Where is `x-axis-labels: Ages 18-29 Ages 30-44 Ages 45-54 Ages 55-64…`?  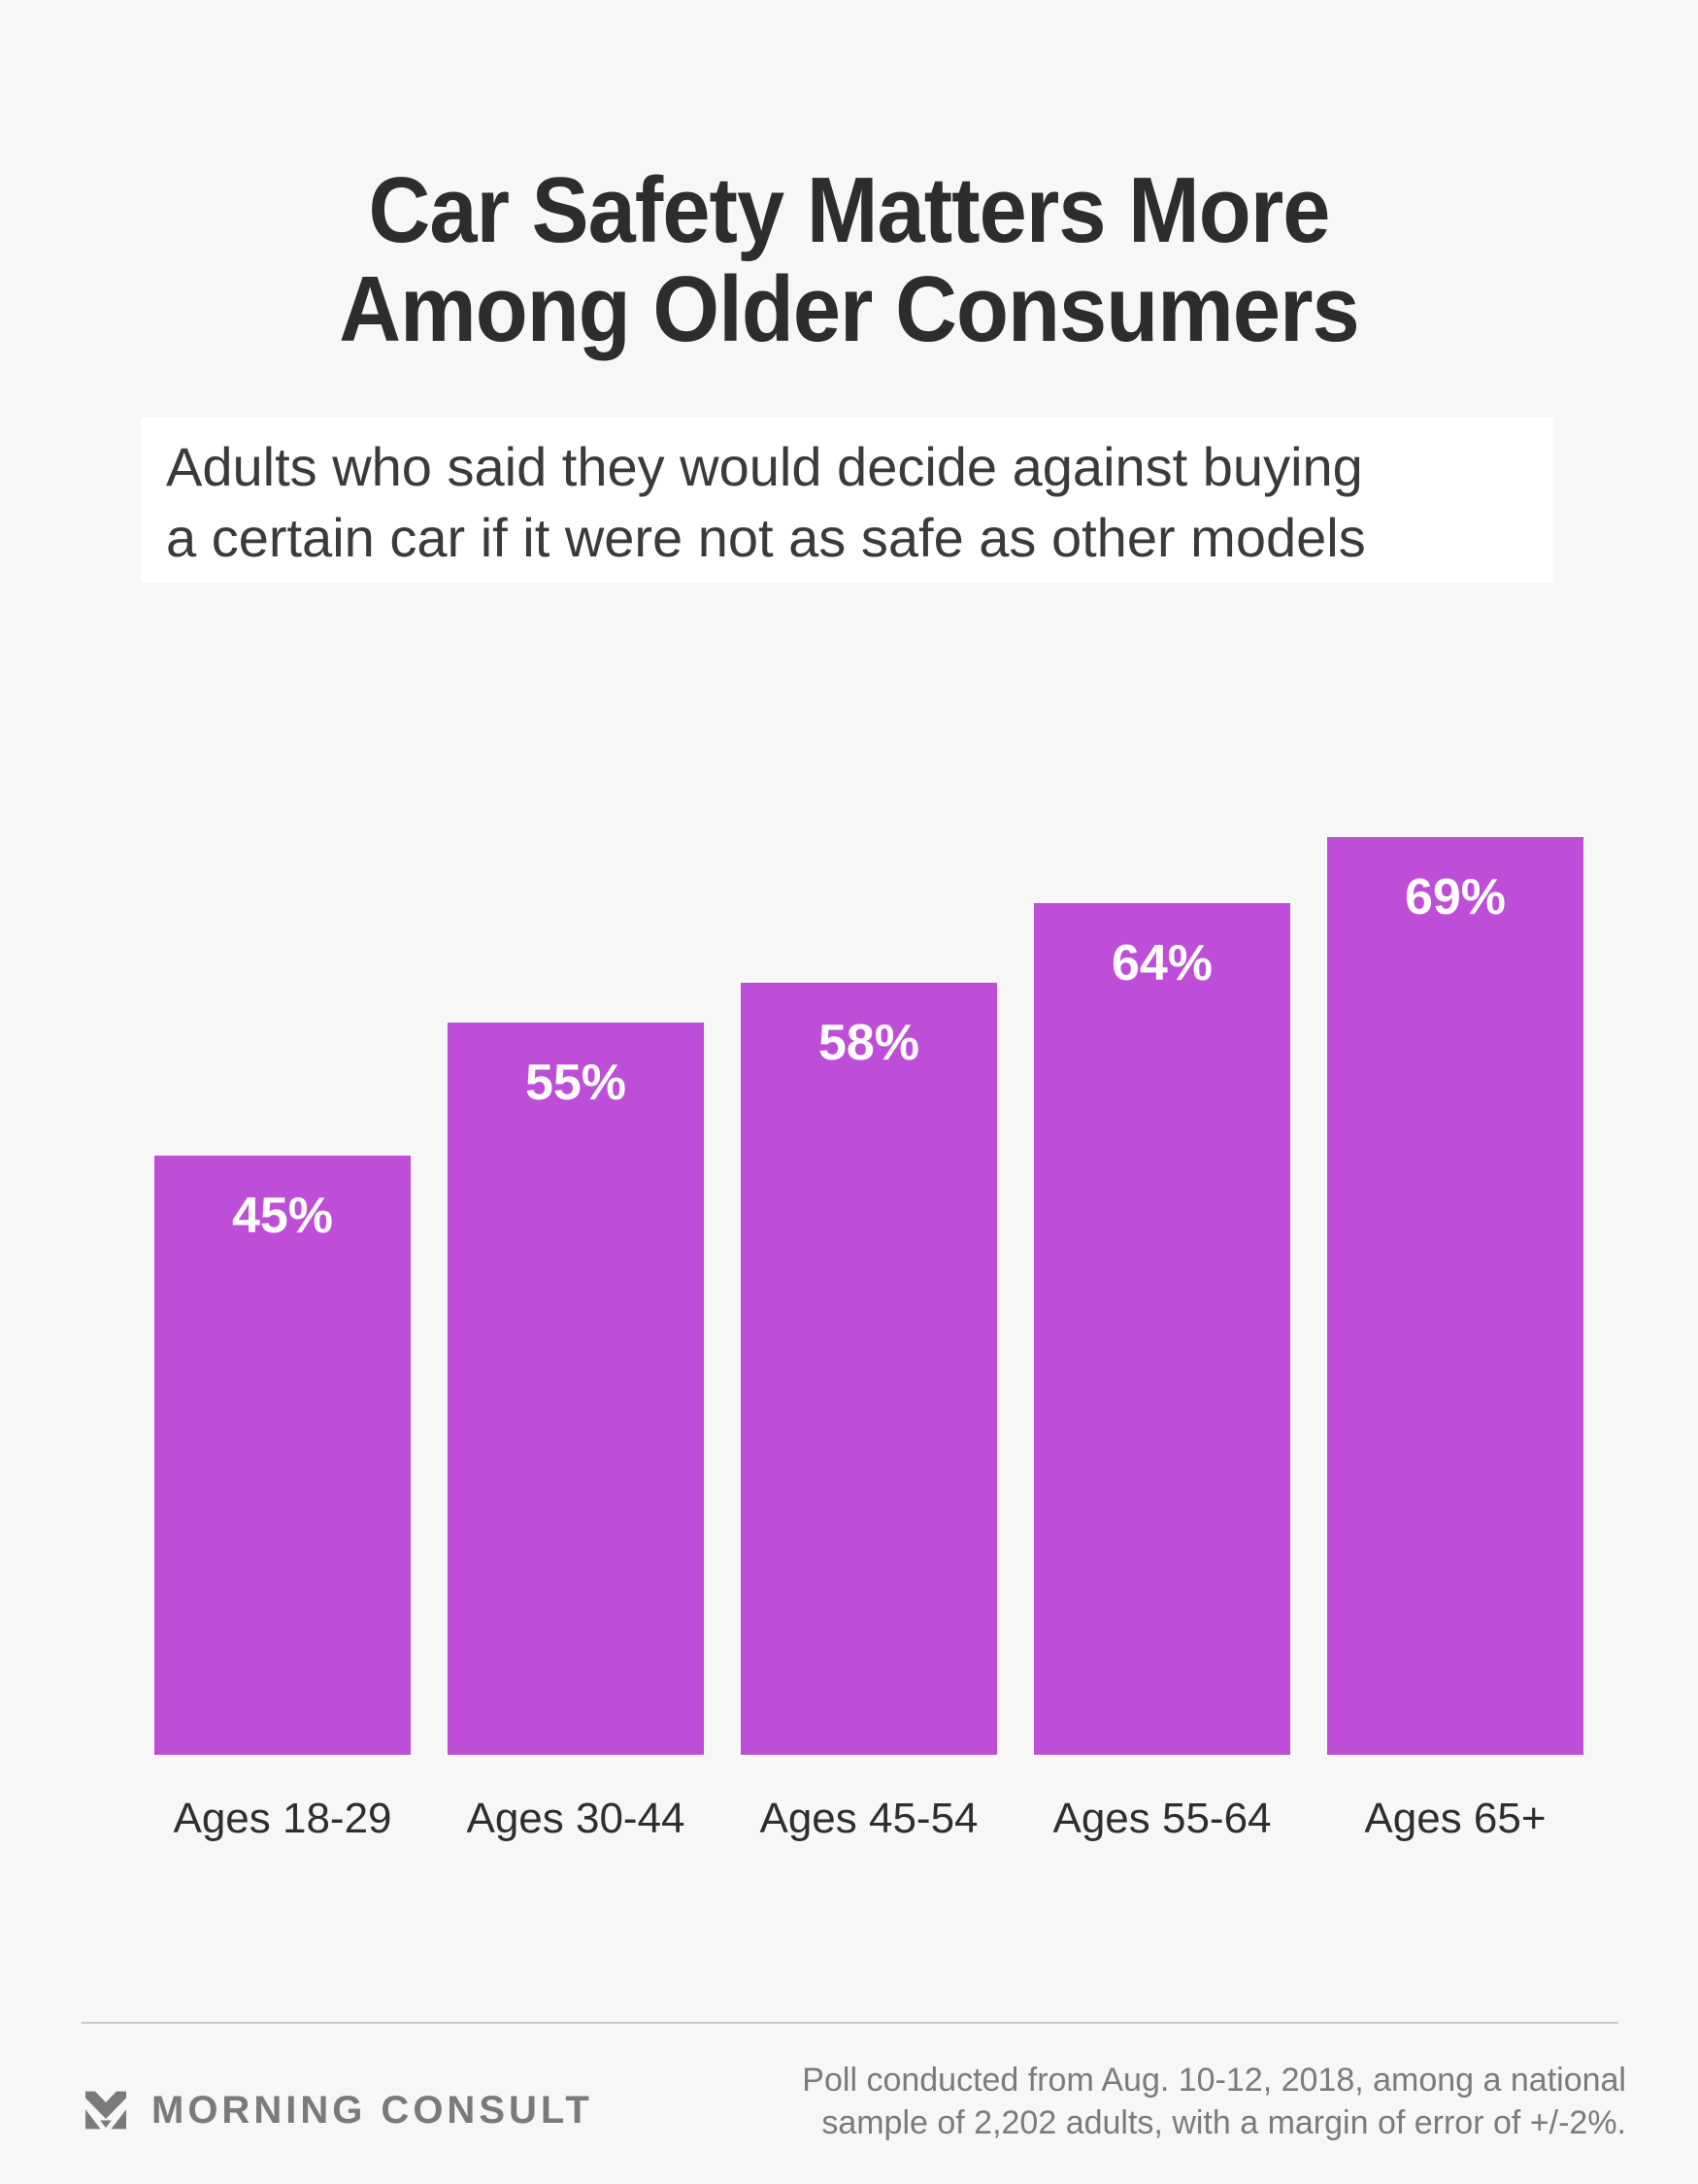
x-axis-labels: Ages 18-29 Ages 30-44 Ages 45-54 Ages 55-64… is located at coordinates (869, 1819).